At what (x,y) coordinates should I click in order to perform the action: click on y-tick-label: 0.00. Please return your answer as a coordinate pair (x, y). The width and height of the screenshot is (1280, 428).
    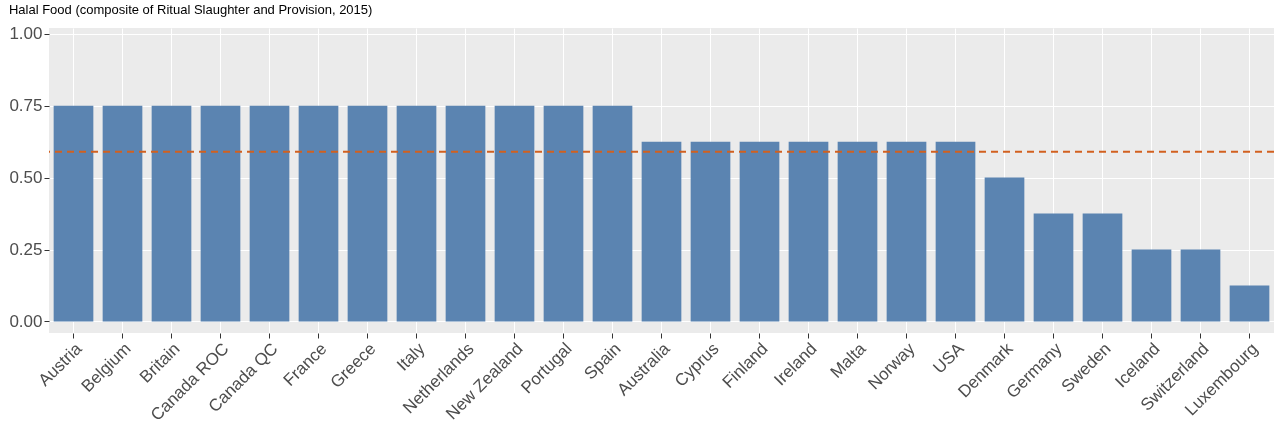
    Looking at the image, I should click on (26, 321).